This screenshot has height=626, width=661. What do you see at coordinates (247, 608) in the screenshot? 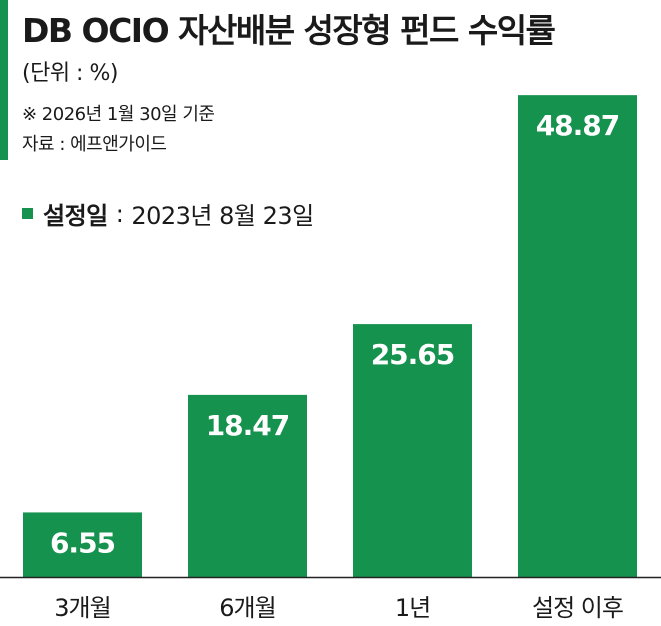
I see `category-tick-label: 6개월` at bounding box center [247, 608].